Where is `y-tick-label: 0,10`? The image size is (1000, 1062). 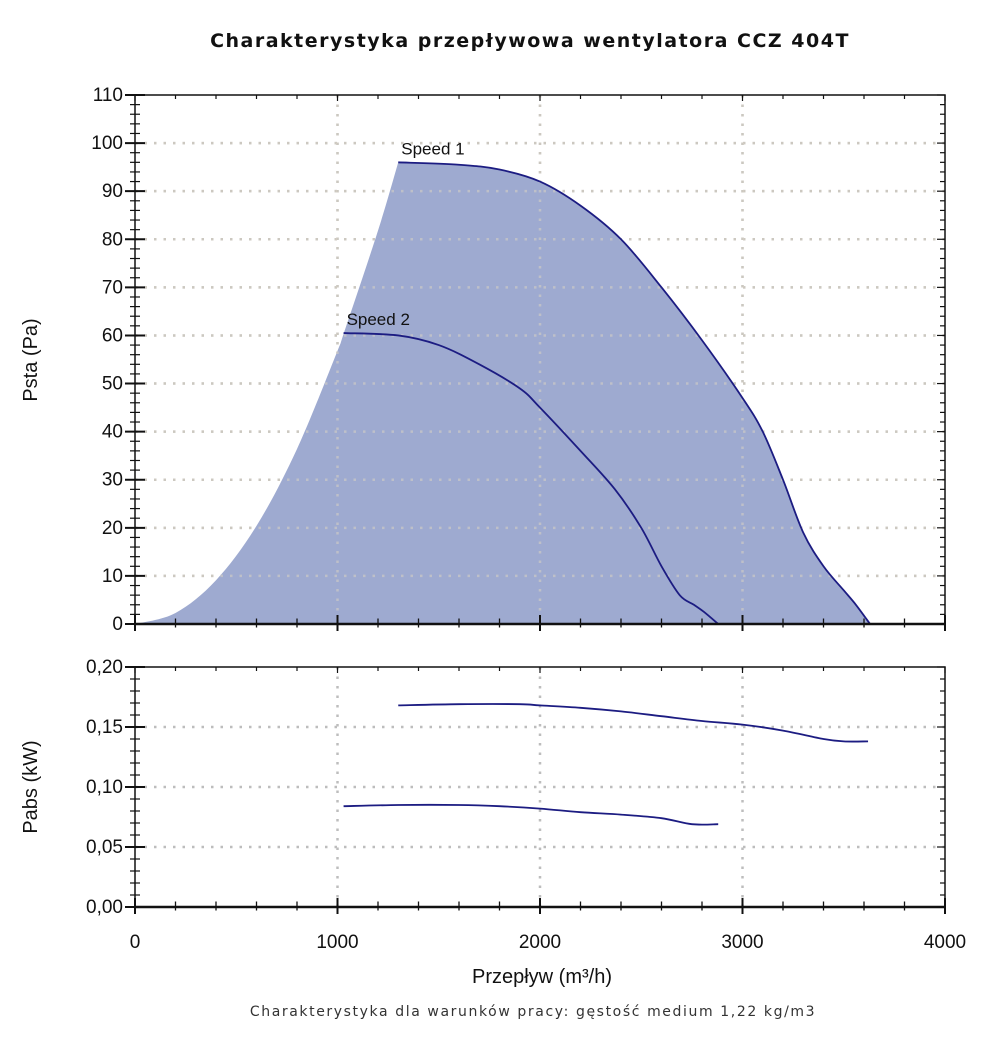
y-tick-label: 0,10 is located at coordinates (104, 787).